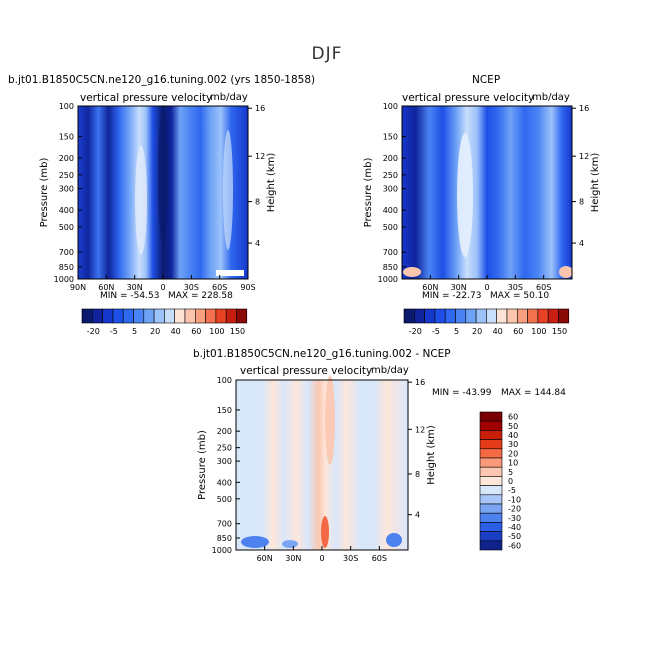 The width and height of the screenshot is (654, 654). Describe the element at coordinates (255, 542) in the screenshot. I see `panel3-cold-left` at that location.